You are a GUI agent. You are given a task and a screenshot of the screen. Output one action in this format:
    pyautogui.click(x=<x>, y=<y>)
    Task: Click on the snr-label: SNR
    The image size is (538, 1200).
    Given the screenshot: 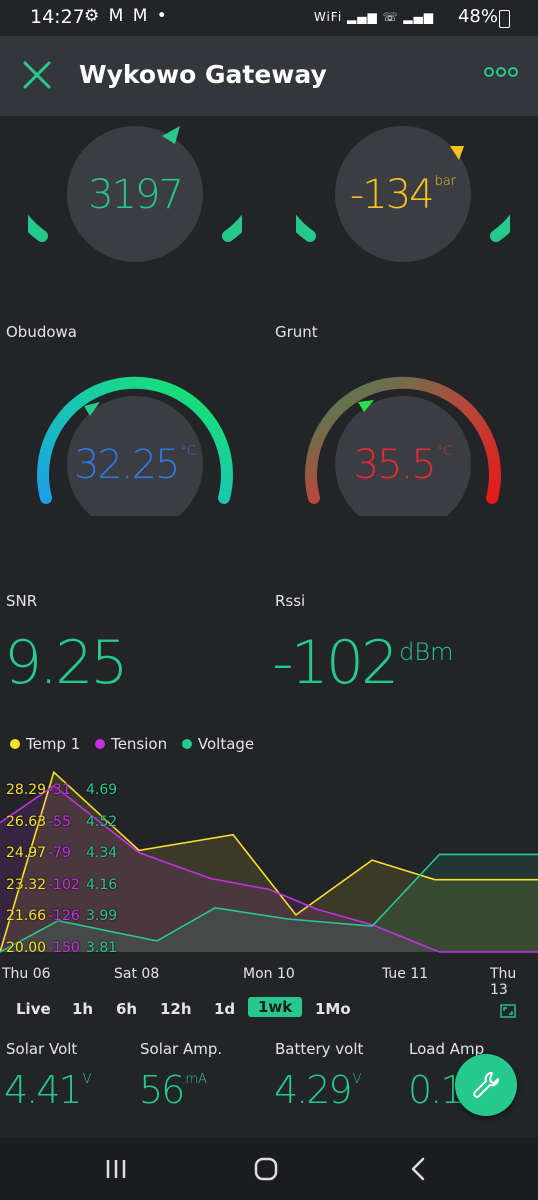 What is the action you would take?
    pyautogui.click(x=22, y=601)
    